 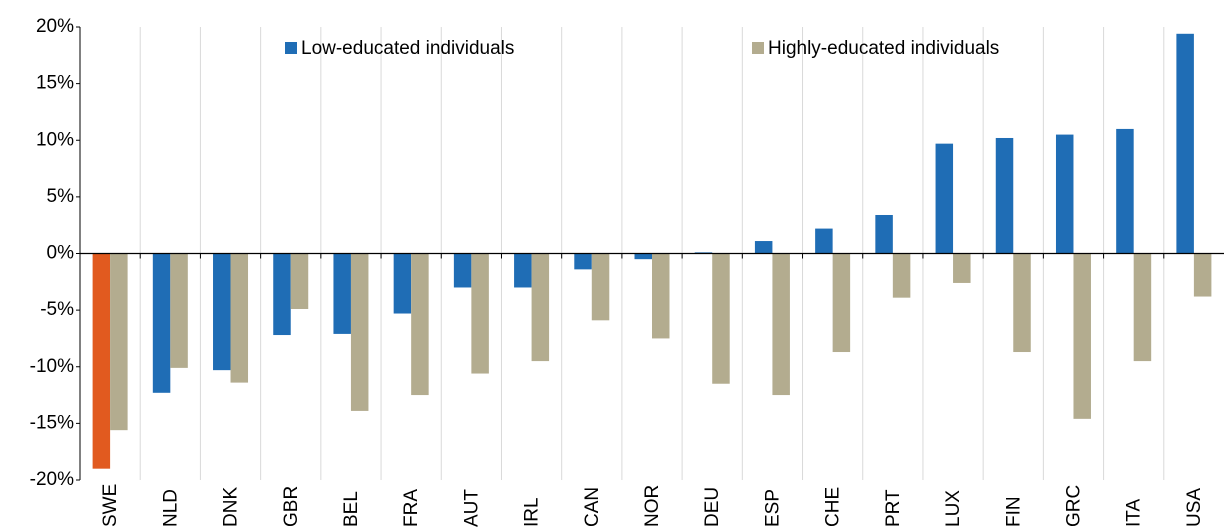 I want to click on x-tick-label: GBR, so click(x=291, y=506).